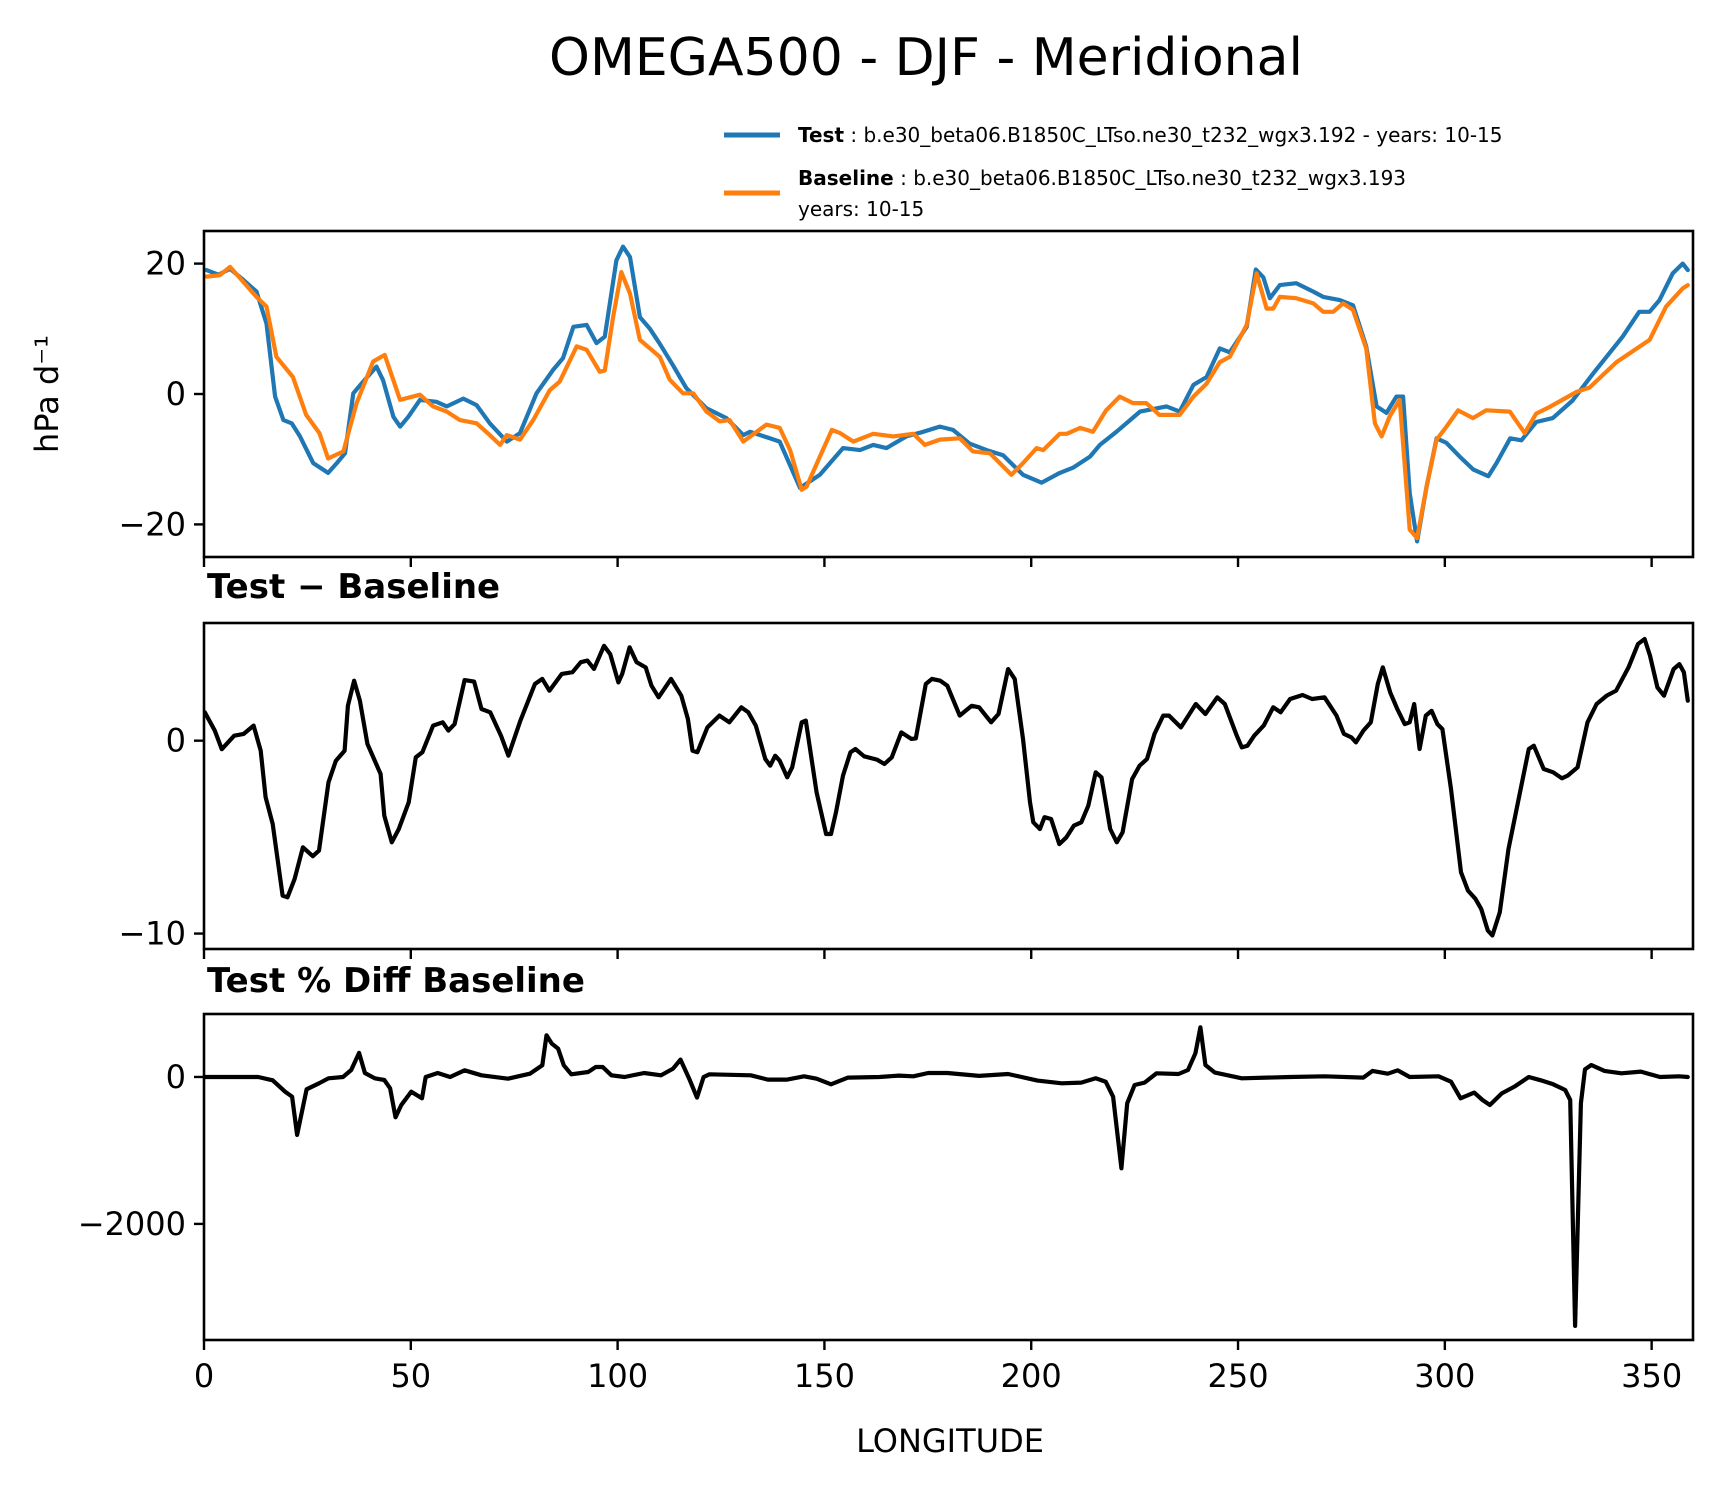 This screenshot has height=1496, width=1725. I want to click on figure-title: OMEGA500 - DJF - Meridional, so click(926, 58).